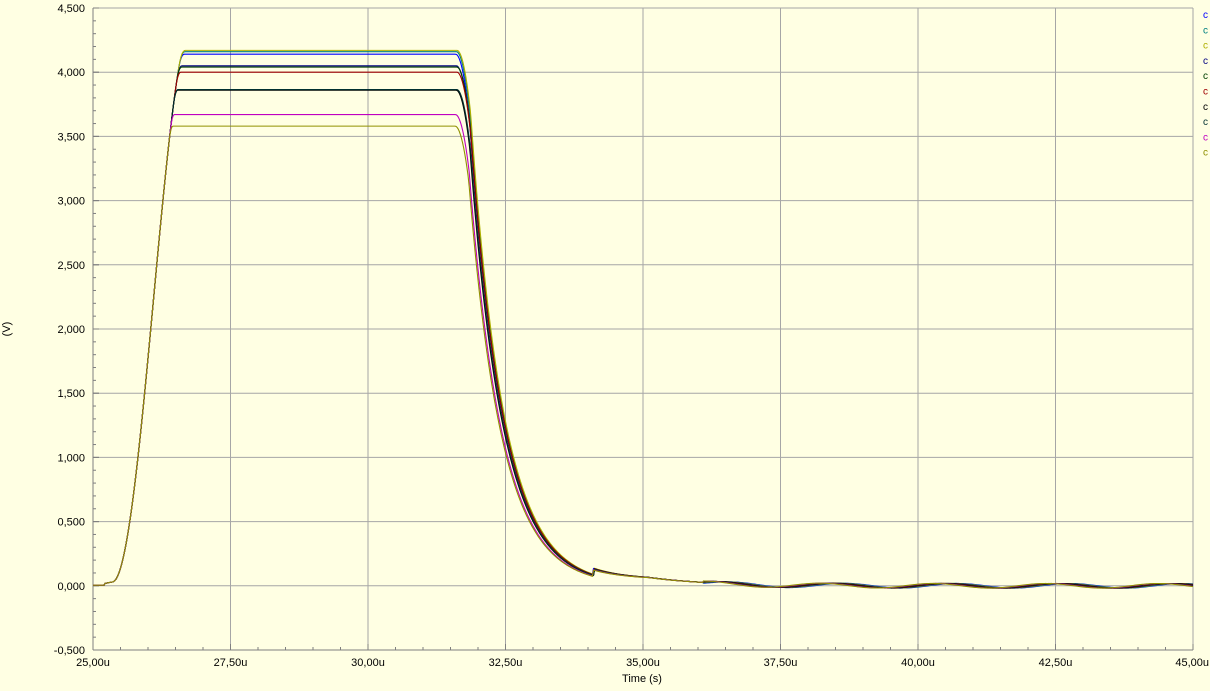 The height and width of the screenshot is (691, 1210). What do you see at coordinates (368, 663) in the screenshot?
I see `x-tick-label: 30,00u` at bounding box center [368, 663].